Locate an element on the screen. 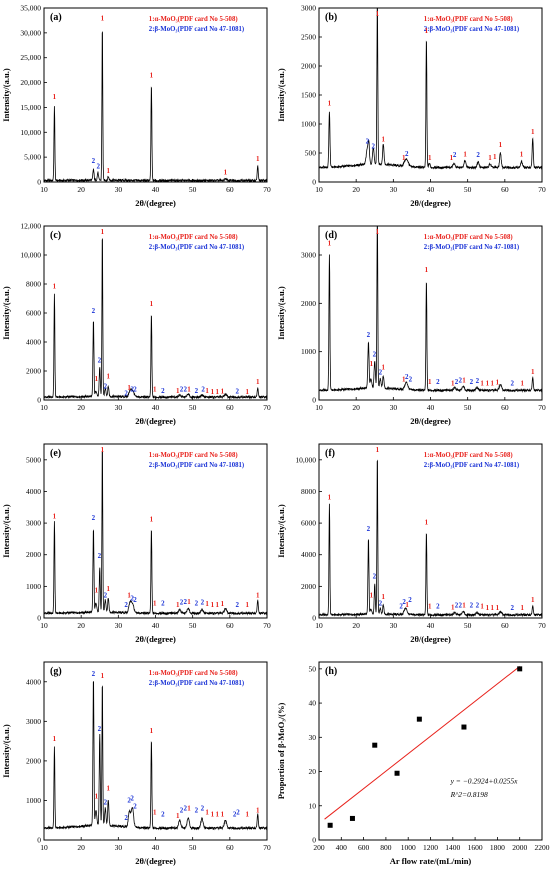 This screenshot has height=881, width=550. y-tick-label: 25,000 is located at coordinates (30, 57).